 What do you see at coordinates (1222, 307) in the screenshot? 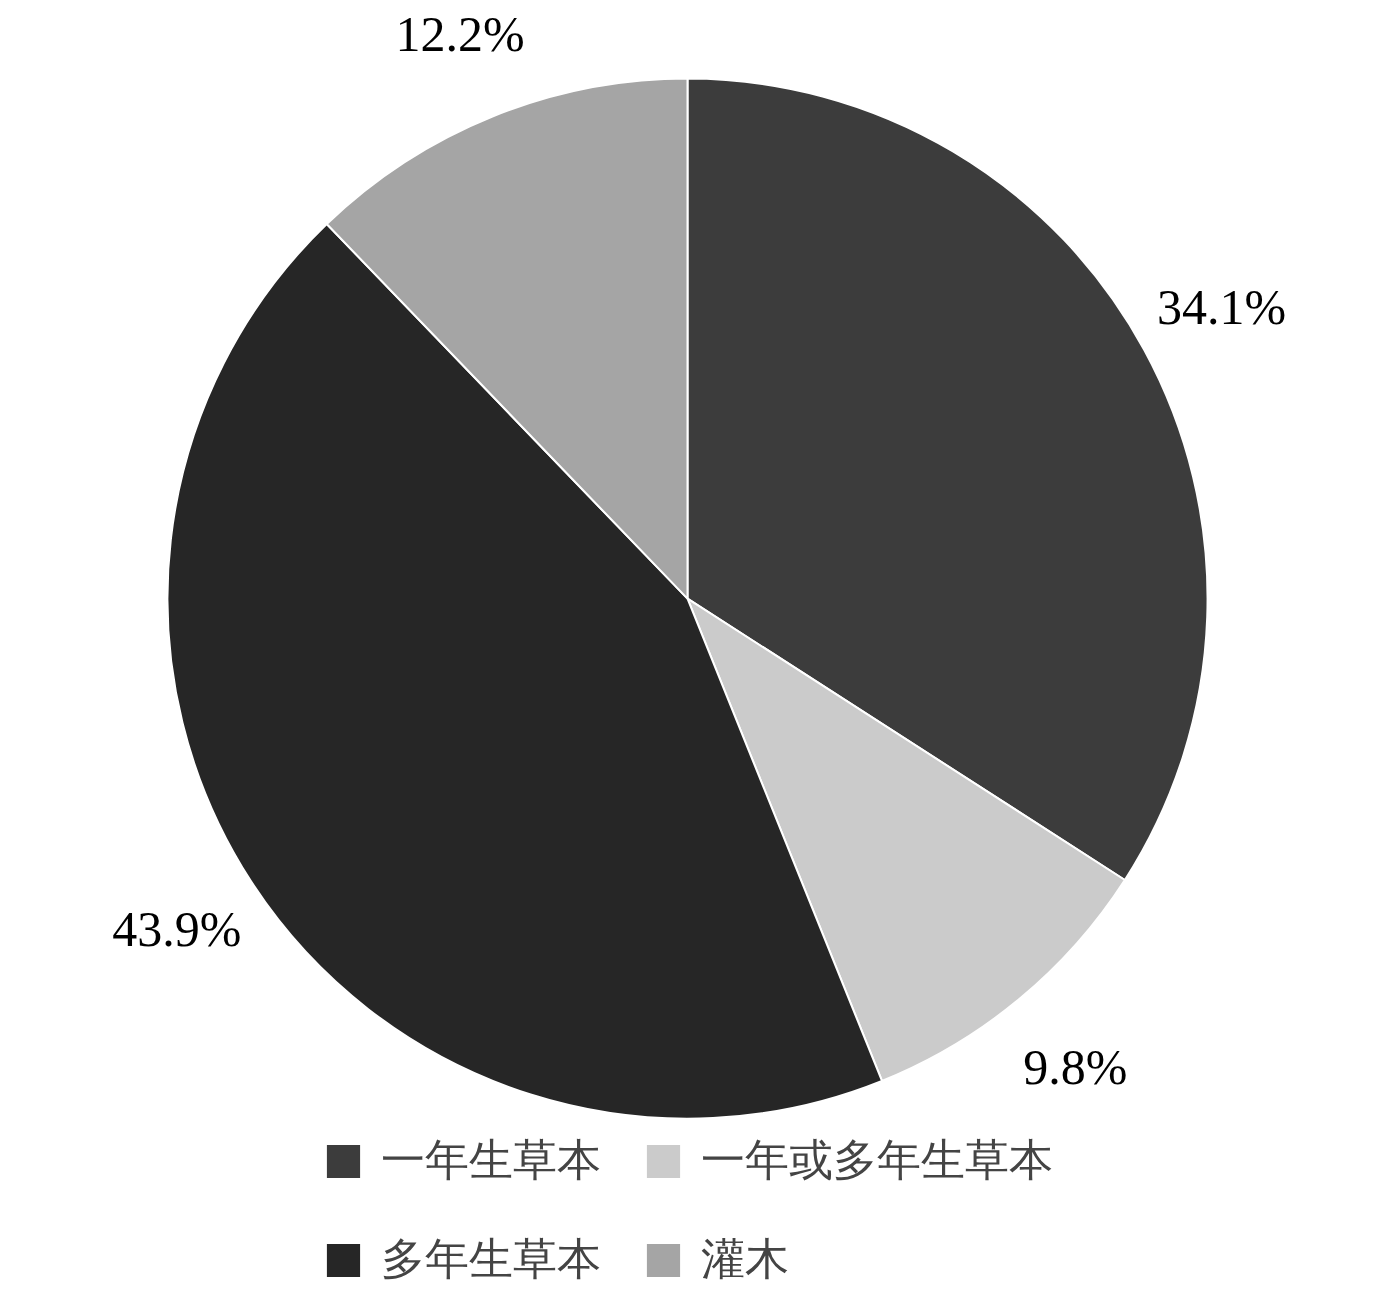
I see `data-label: 34.1%` at bounding box center [1222, 307].